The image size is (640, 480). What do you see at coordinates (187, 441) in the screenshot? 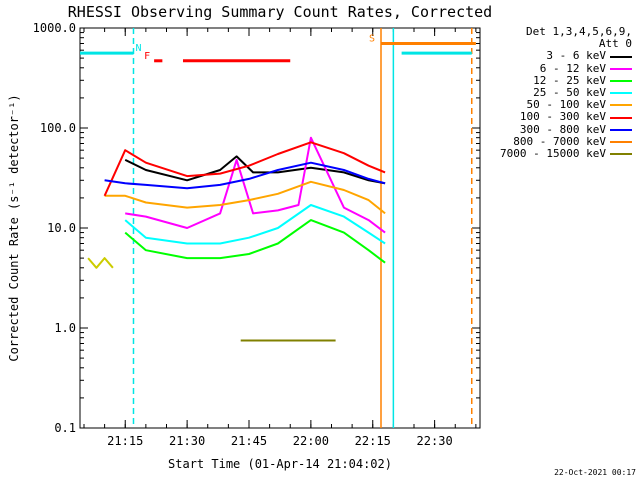
I see `x-tick-label: 21:30` at bounding box center [187, 441].